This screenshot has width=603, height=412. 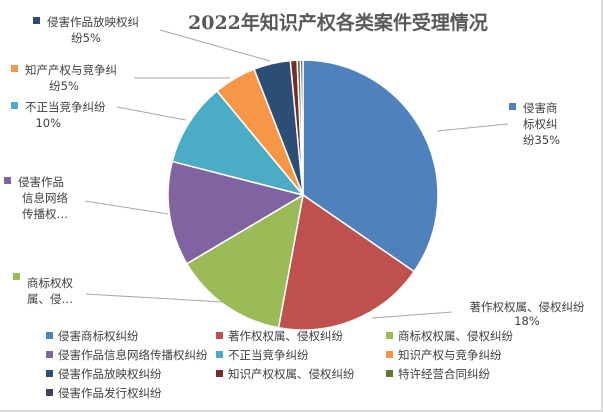 I want to click on label-text: 标权纠, so click(x=540, y=124).